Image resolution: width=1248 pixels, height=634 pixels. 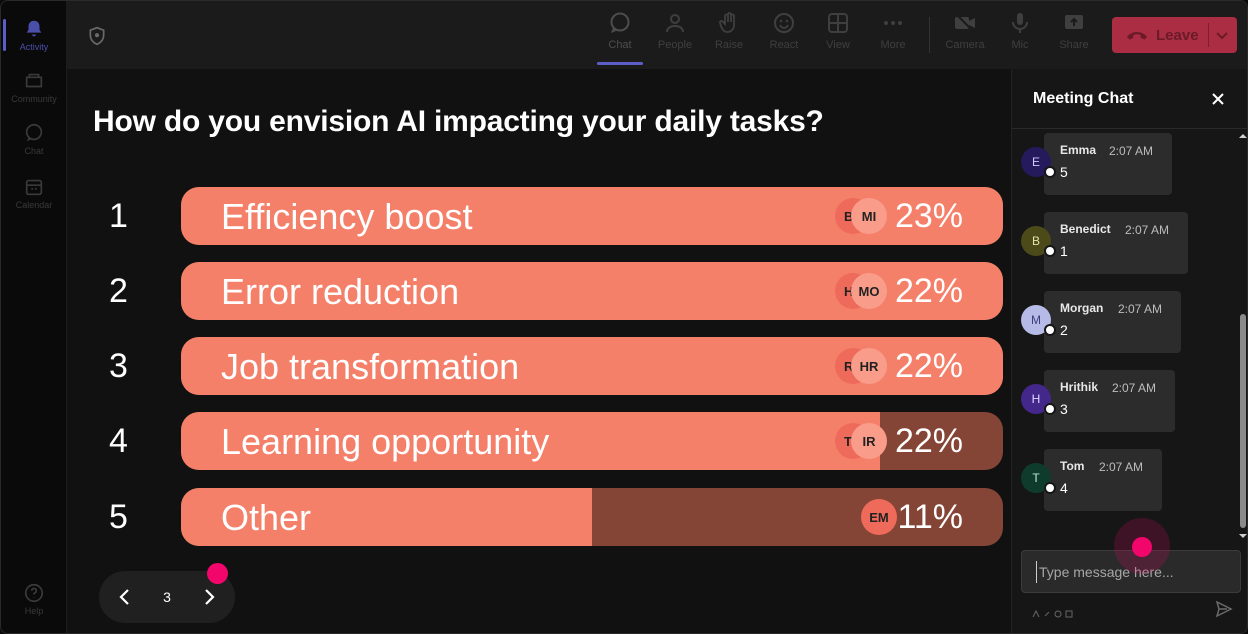 What do you see at coordinates (118, 441) in the screenshot?
I see `option-number: 4` at bounding box center [118, 441].